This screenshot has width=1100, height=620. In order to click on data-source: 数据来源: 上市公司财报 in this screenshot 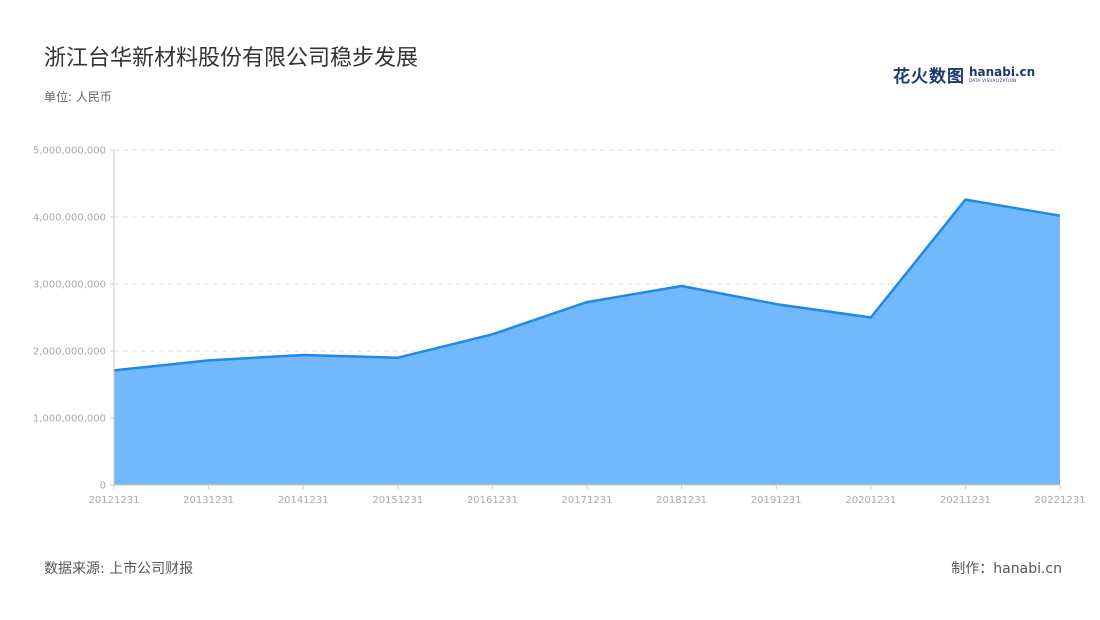, I will do `click(119, 569)`.